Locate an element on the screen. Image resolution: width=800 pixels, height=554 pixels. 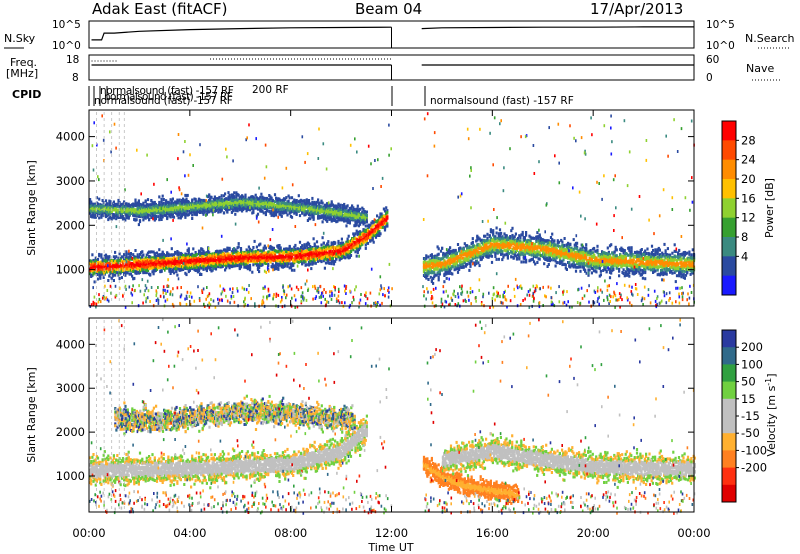
station-title: Adak East (fitACF) is located at coordinates (159, 9).